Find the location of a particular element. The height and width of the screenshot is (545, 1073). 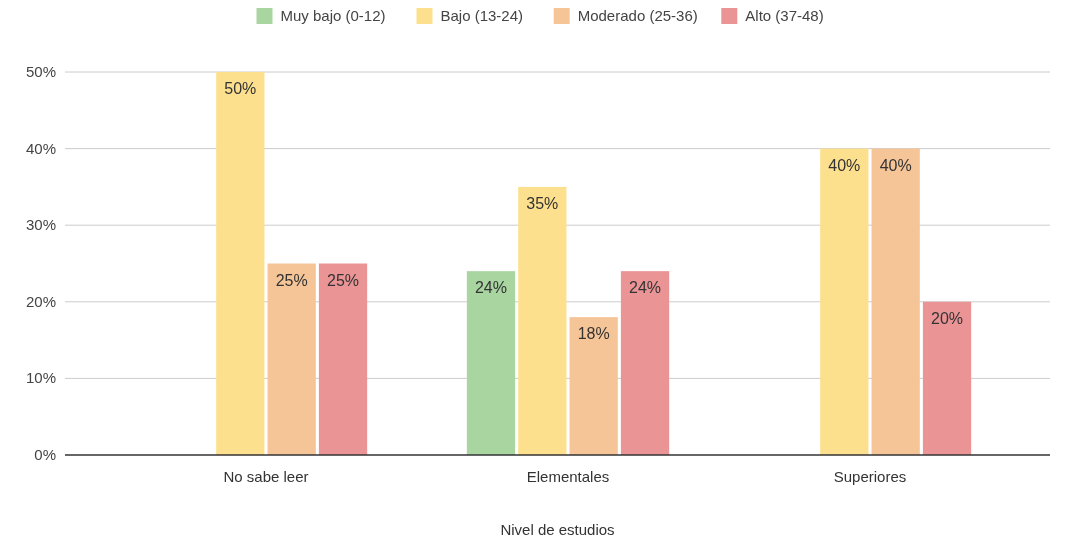

legend-label: Bajo (13-24) is located at coordinates (482, 15).